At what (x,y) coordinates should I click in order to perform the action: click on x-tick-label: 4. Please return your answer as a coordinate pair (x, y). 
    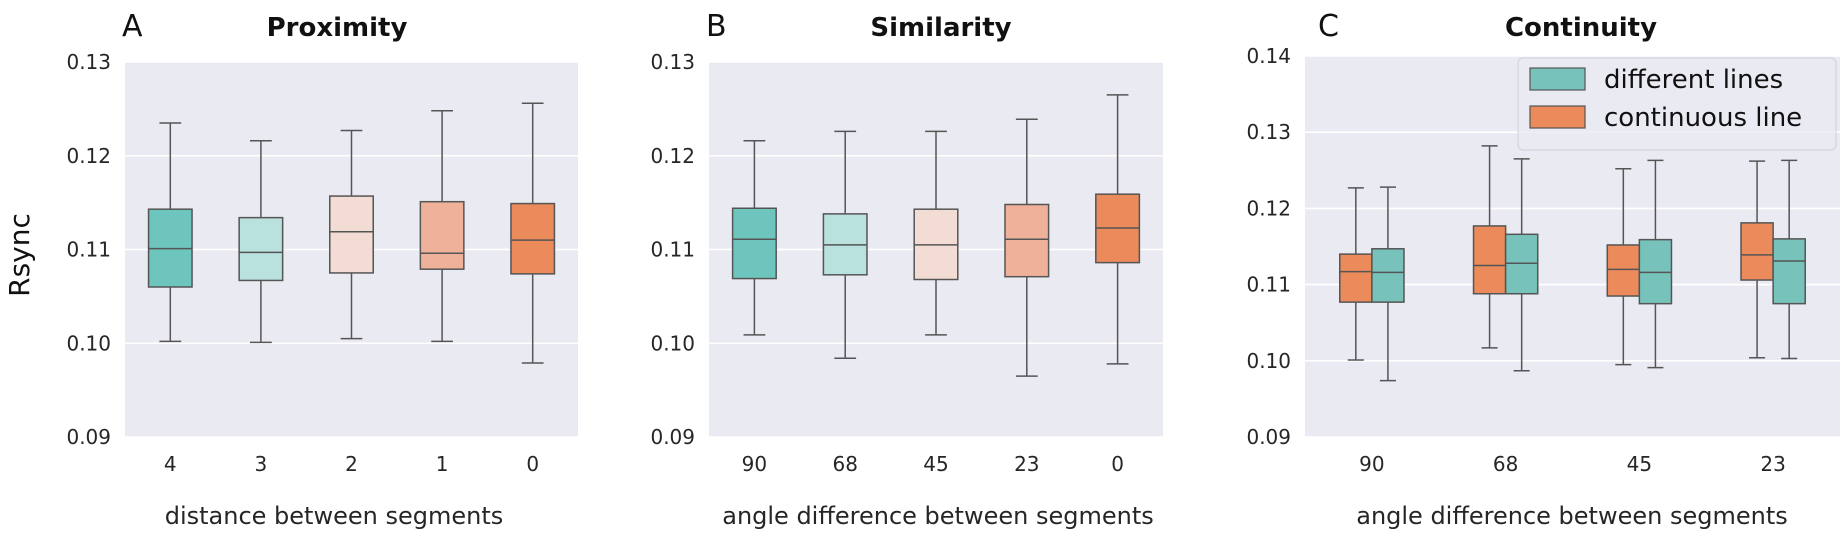
    Looking at the image, I should click on (170, 464).